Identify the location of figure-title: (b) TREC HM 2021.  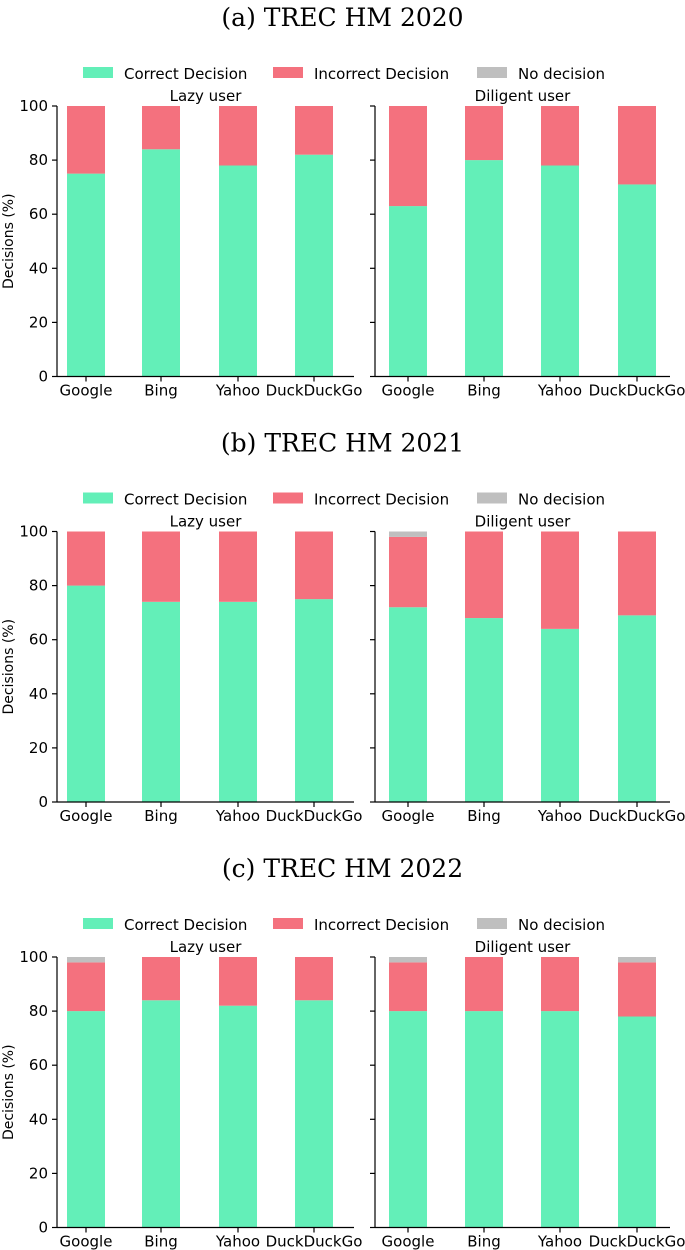
(342, 443).